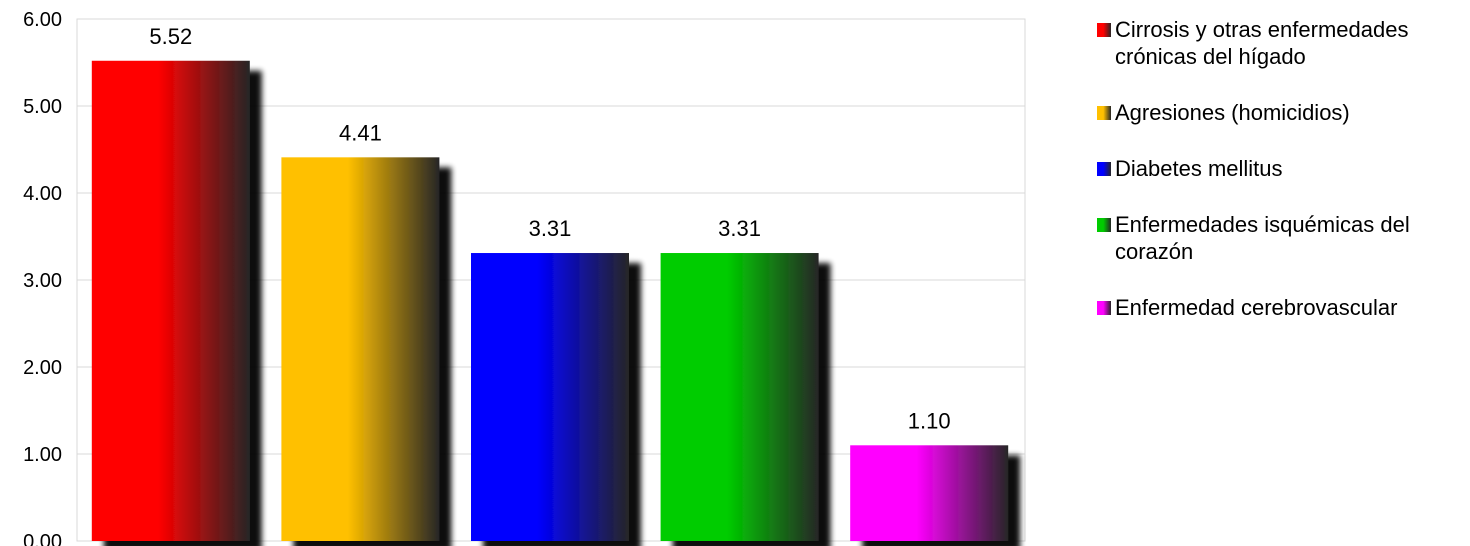 This screenshot has height=546, width=1470. What do you see at coordinates (929, 420) in the screenshot?
I see `data-label: 1.10` at bounding box center [929, 420].